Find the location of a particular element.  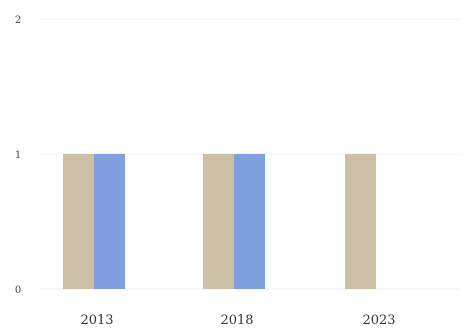

x-axis-ticks: 2013 2018 2023 is located at coordinates (237, 320).